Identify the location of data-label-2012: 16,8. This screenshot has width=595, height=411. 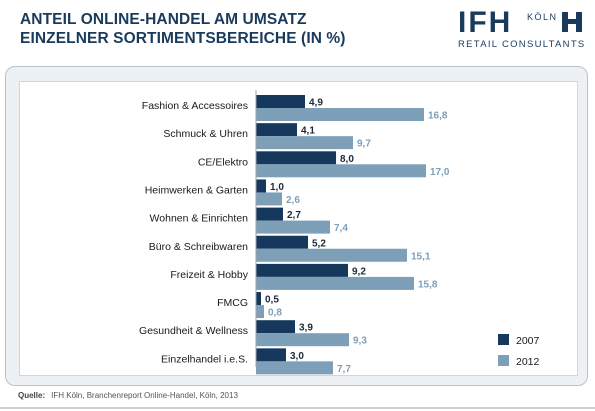
(438, 116).